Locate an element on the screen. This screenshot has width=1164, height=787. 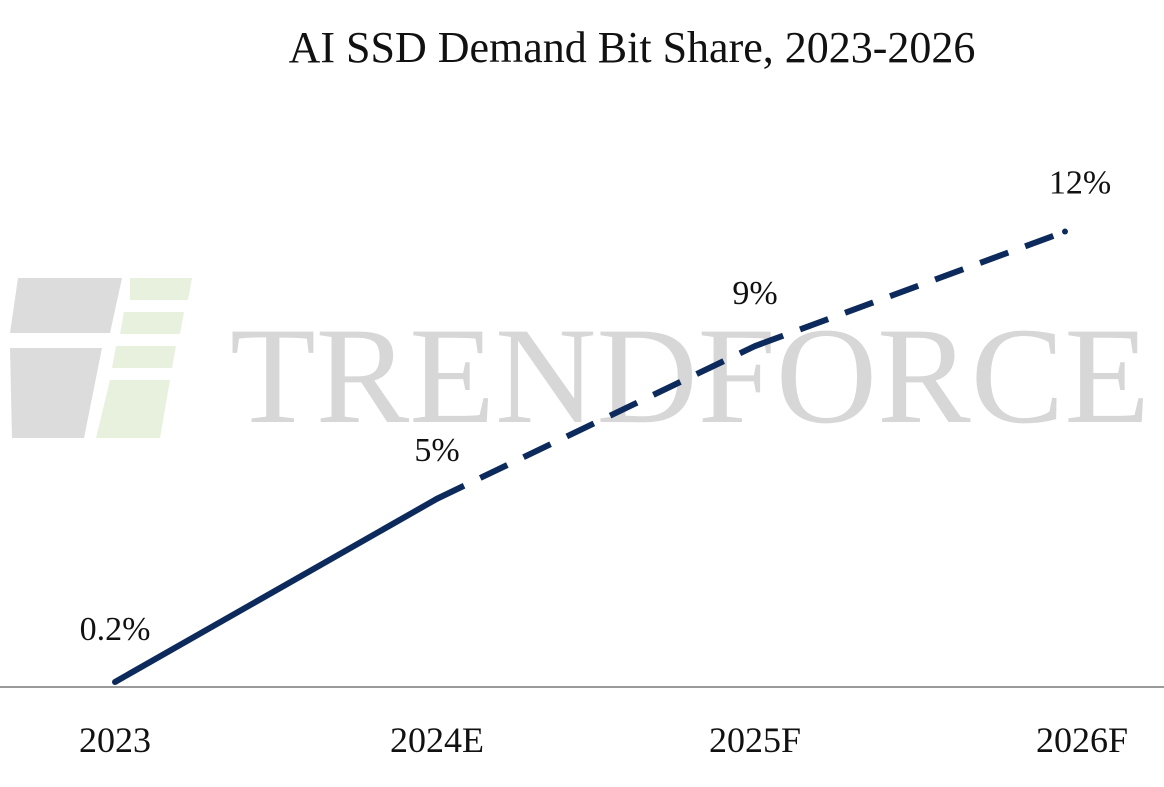
x-tick-label-2026F: 2026F is located at coordinates (1082, 740).